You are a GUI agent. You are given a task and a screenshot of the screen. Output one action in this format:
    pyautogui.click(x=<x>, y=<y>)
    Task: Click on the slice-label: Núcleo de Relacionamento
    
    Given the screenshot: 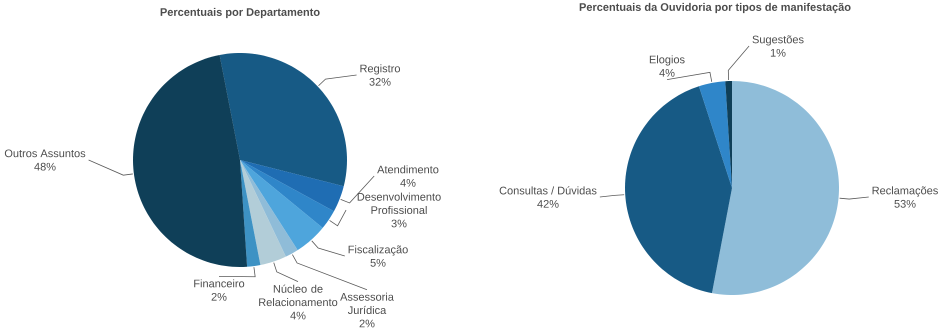 What is the action you would take?
    pyautogui.click(x=298, y=295)
    